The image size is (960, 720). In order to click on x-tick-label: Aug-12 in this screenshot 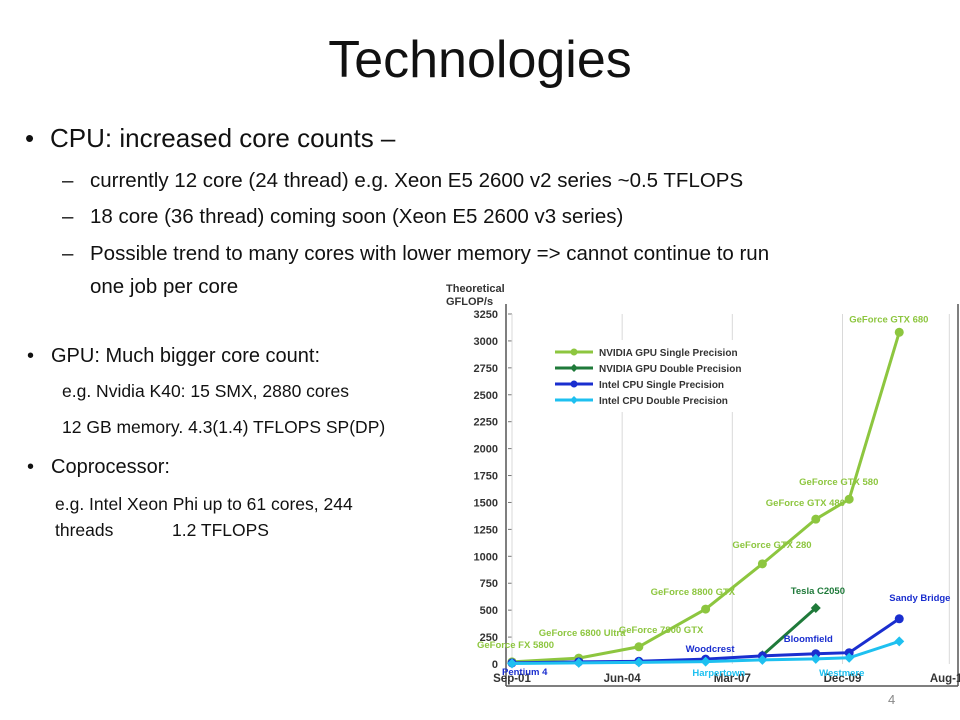, I will do `click(945, 679)`.